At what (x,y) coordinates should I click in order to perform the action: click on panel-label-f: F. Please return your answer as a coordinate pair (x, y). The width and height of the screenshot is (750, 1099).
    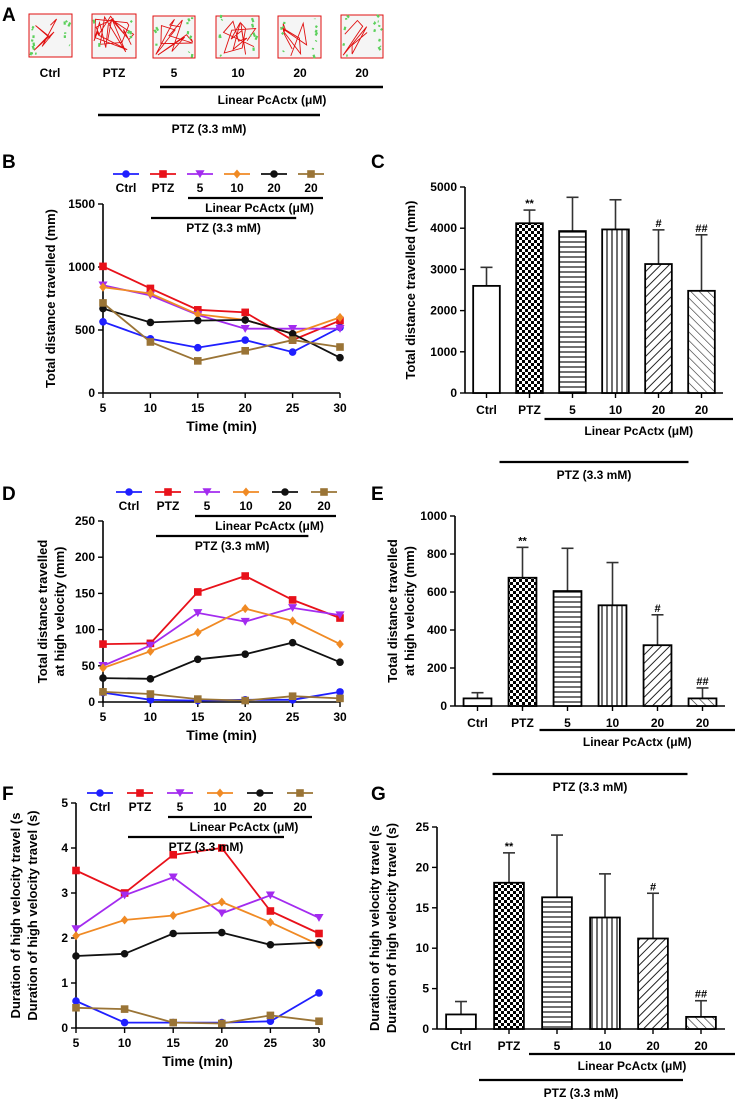
    Looking at the image, I should click on (8, 794).